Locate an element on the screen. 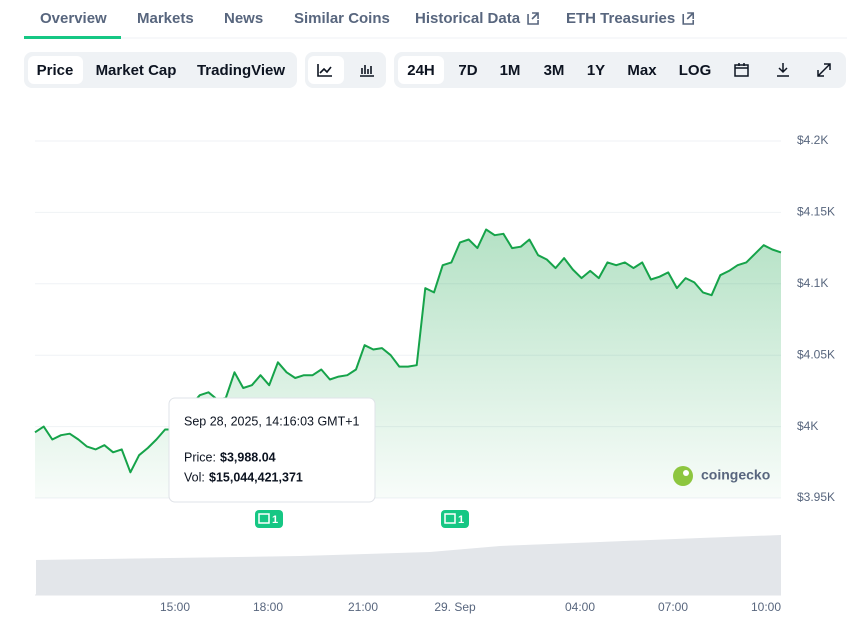 The width and height of the screenshot is (847, 624). tooltip-price-label: Price: is located at coordinates (200, 457).